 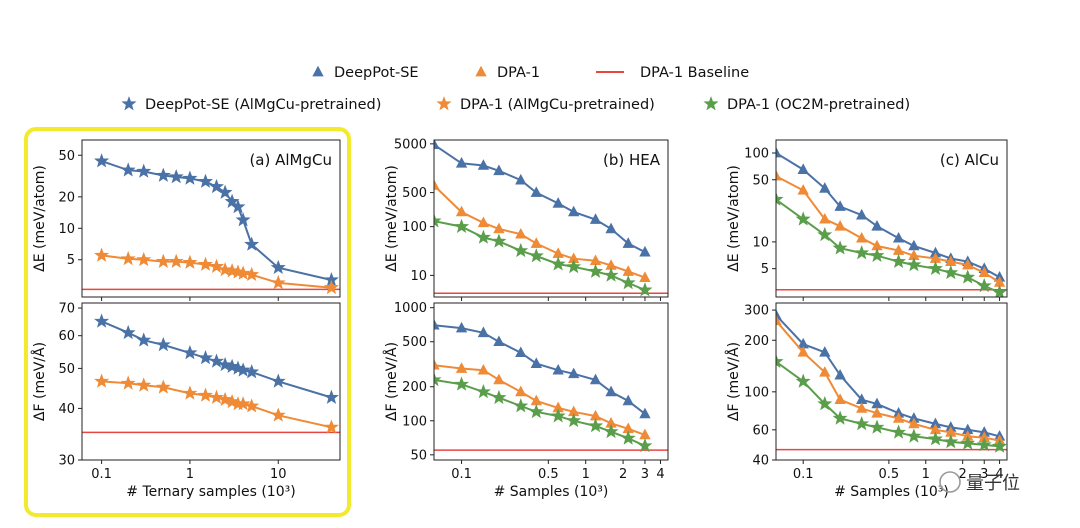 What do you see at coordinates (410, 308) in the screenshot?
I see `y-tick-label: 1000` at bounding box center [410, 308].